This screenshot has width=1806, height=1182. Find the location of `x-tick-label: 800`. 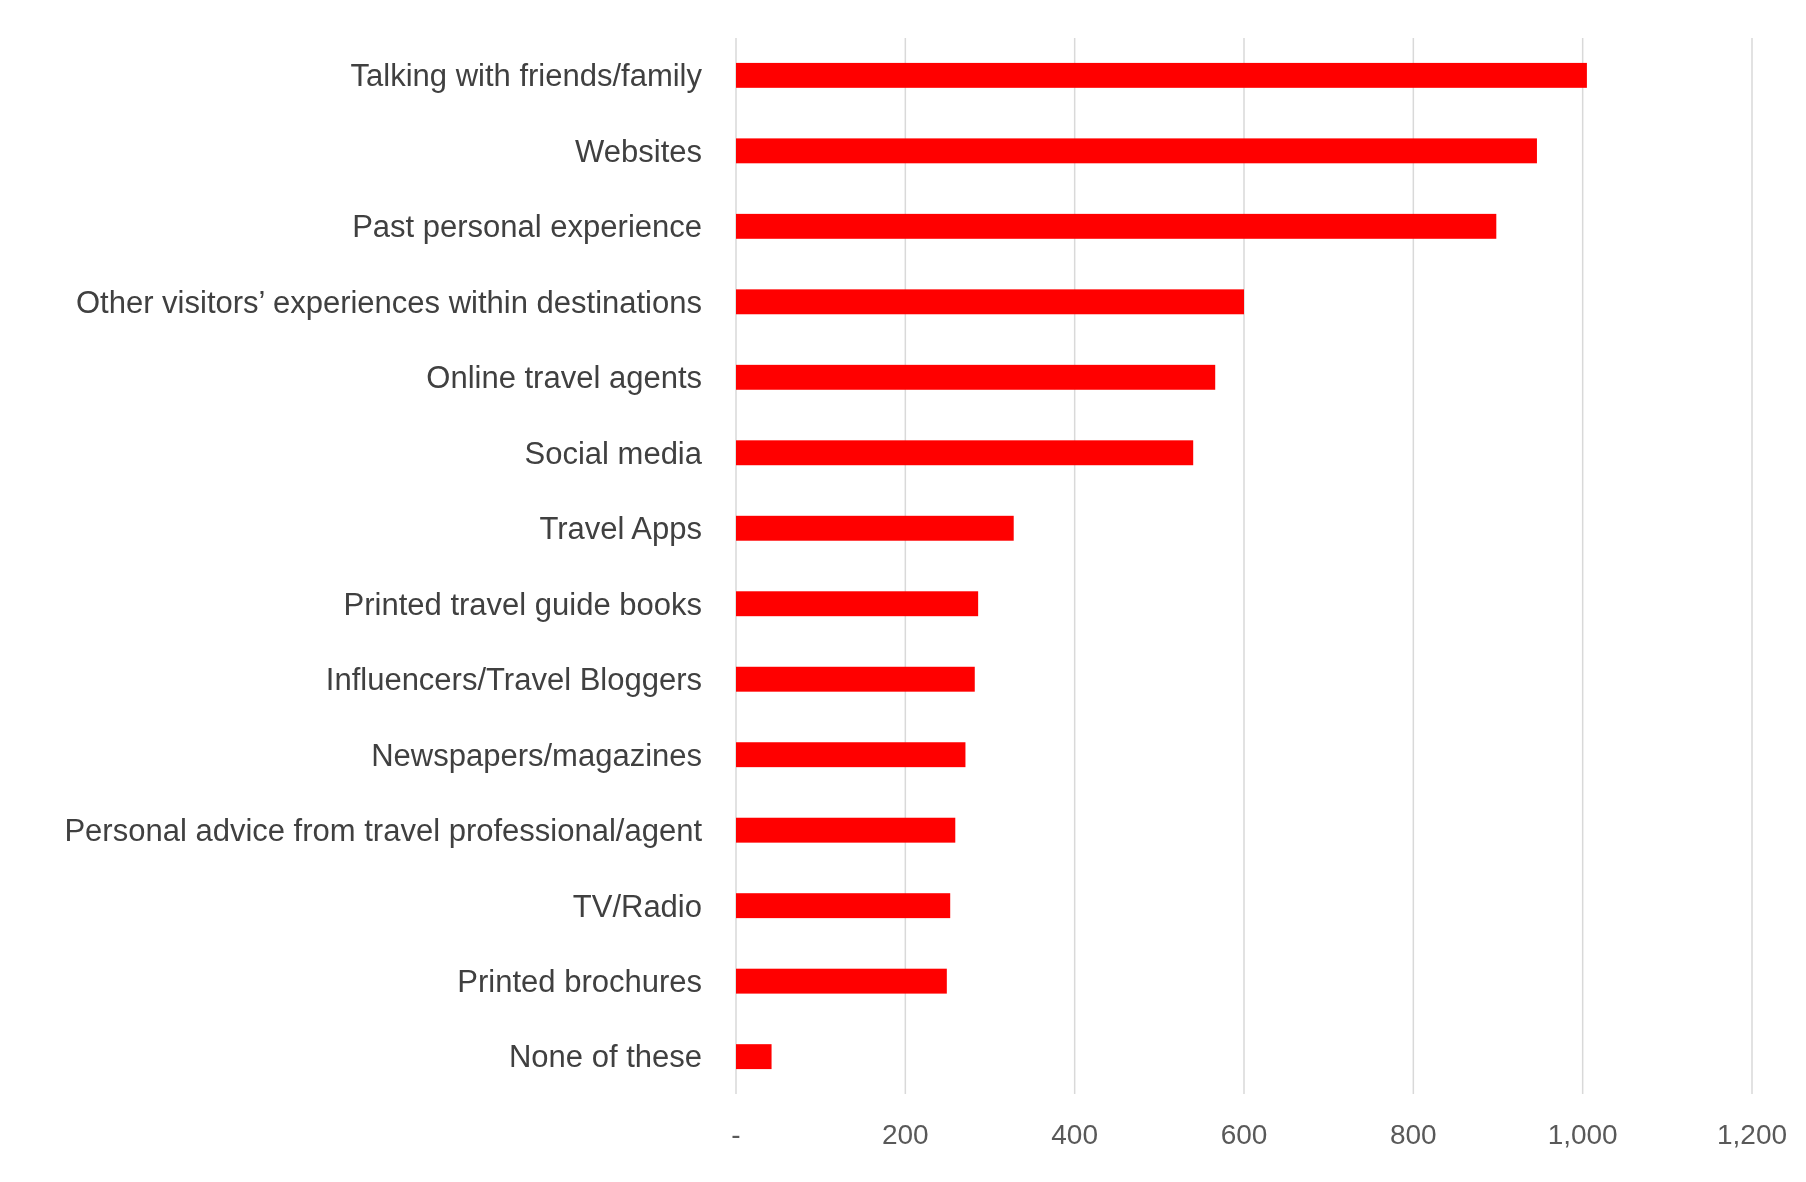

x-tick-label: 800 is located at coordinates (1413, 1134).